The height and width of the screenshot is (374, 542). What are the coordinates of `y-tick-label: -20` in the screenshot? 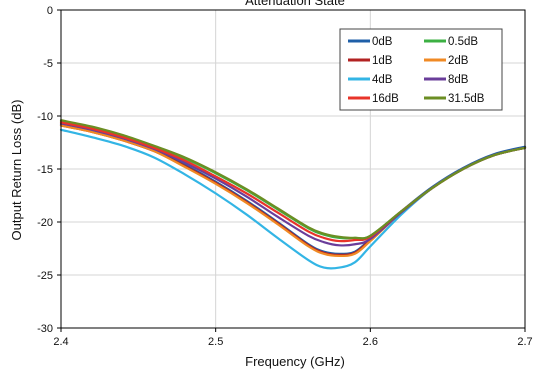 It's located at (45, 223).